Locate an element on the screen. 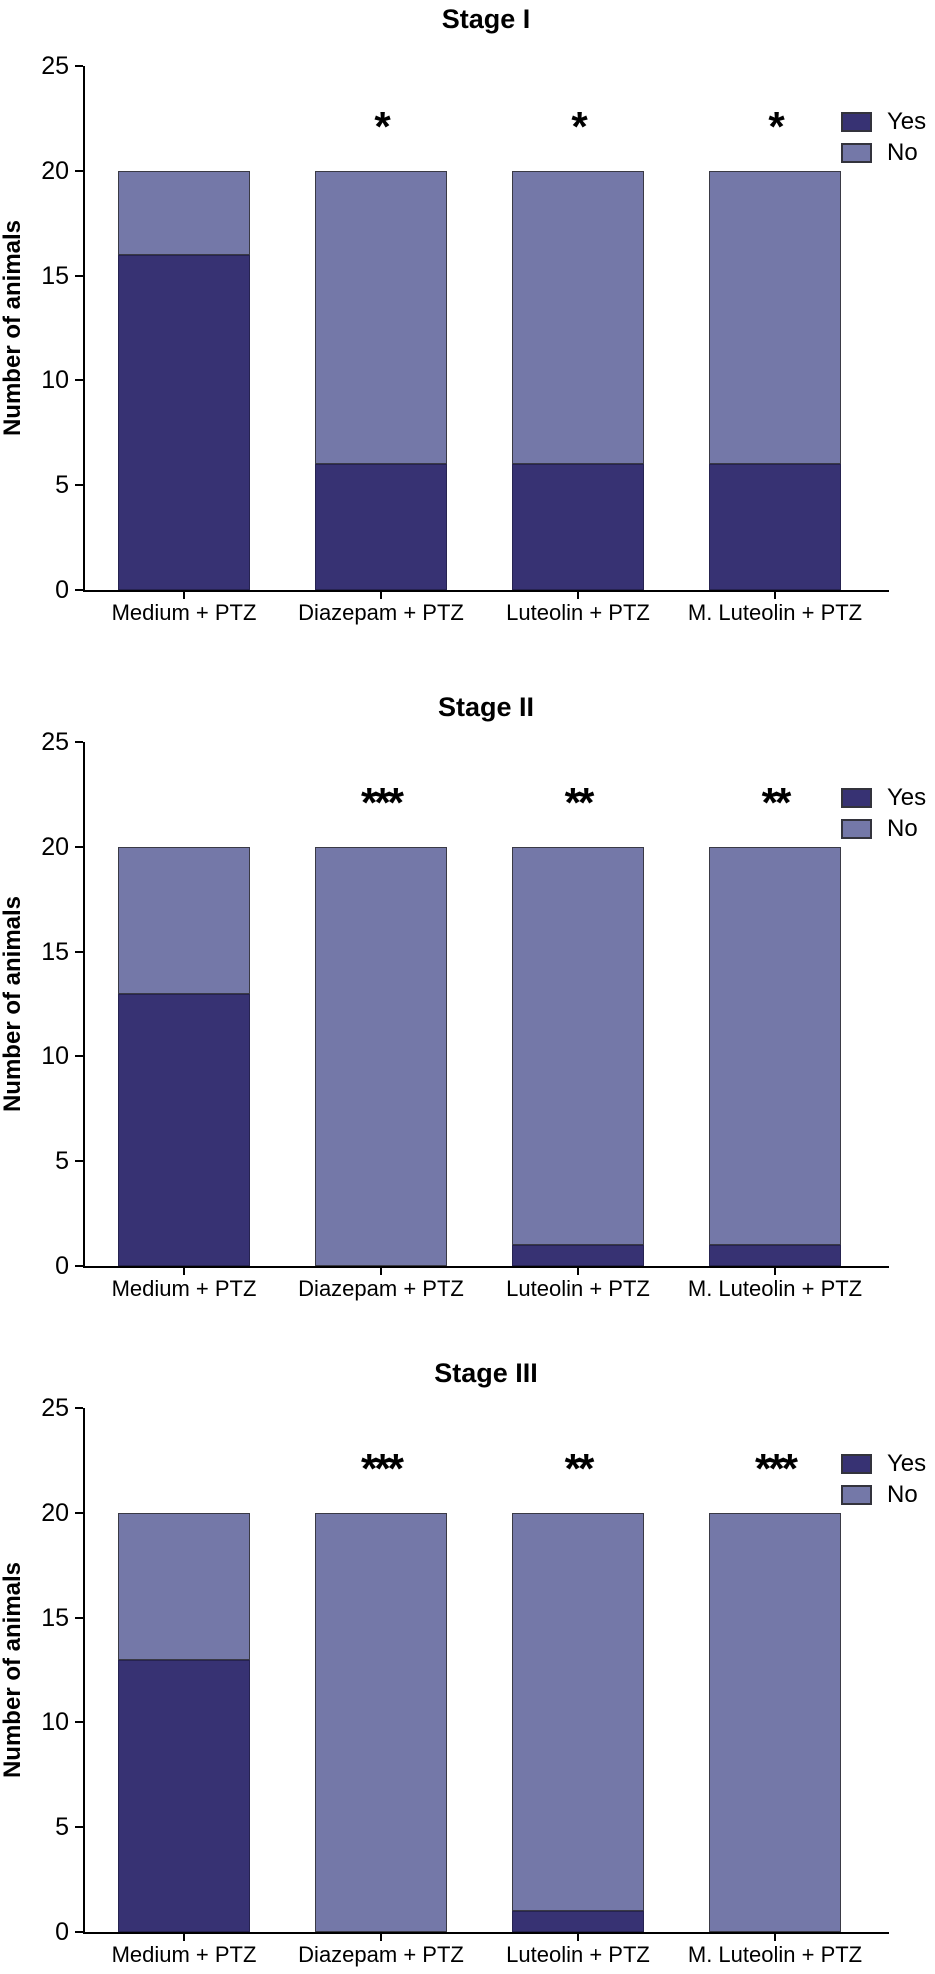 This screenshot has height=1974, width=935. chart-title: Stage I is located at coordinates (486, 19).